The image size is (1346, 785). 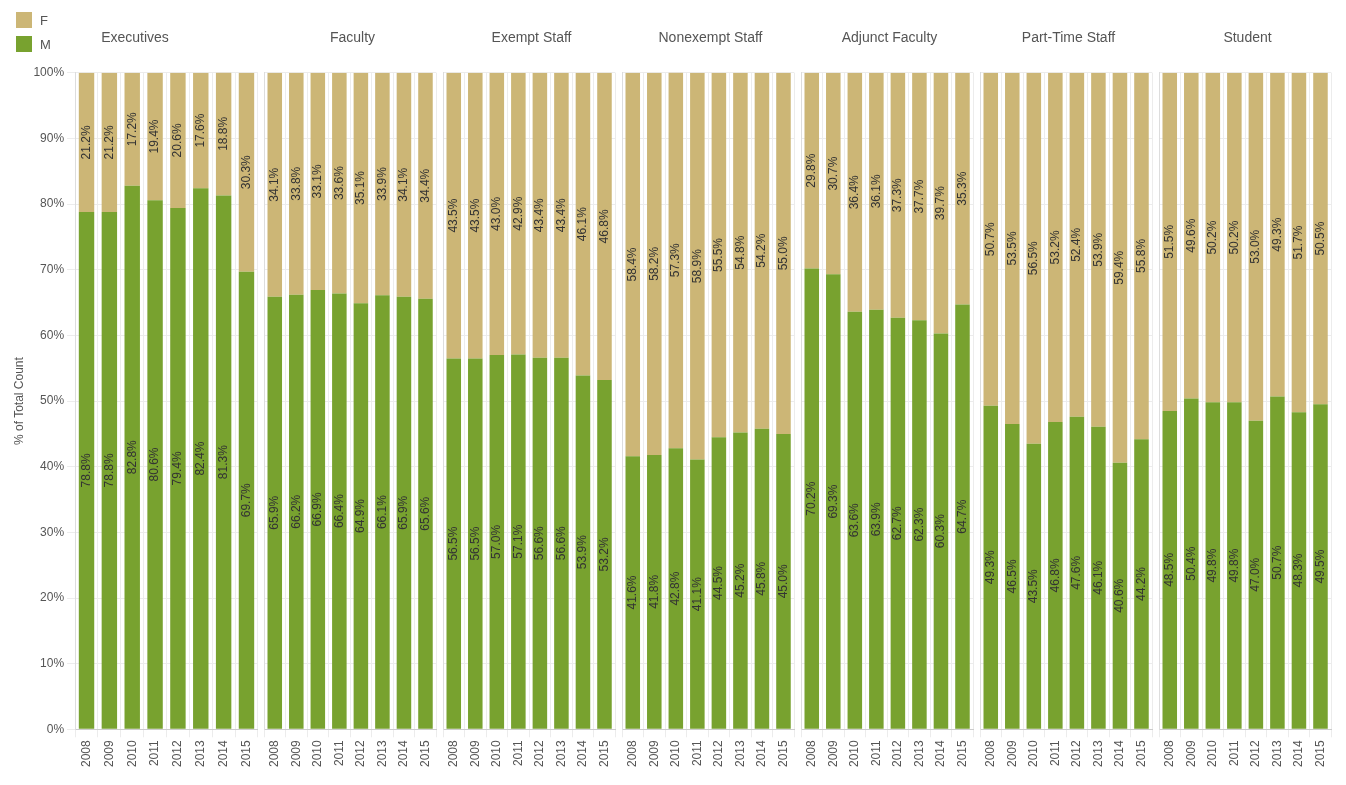 I want to click on data-label: 57.0%, so click(x=496, y=541).